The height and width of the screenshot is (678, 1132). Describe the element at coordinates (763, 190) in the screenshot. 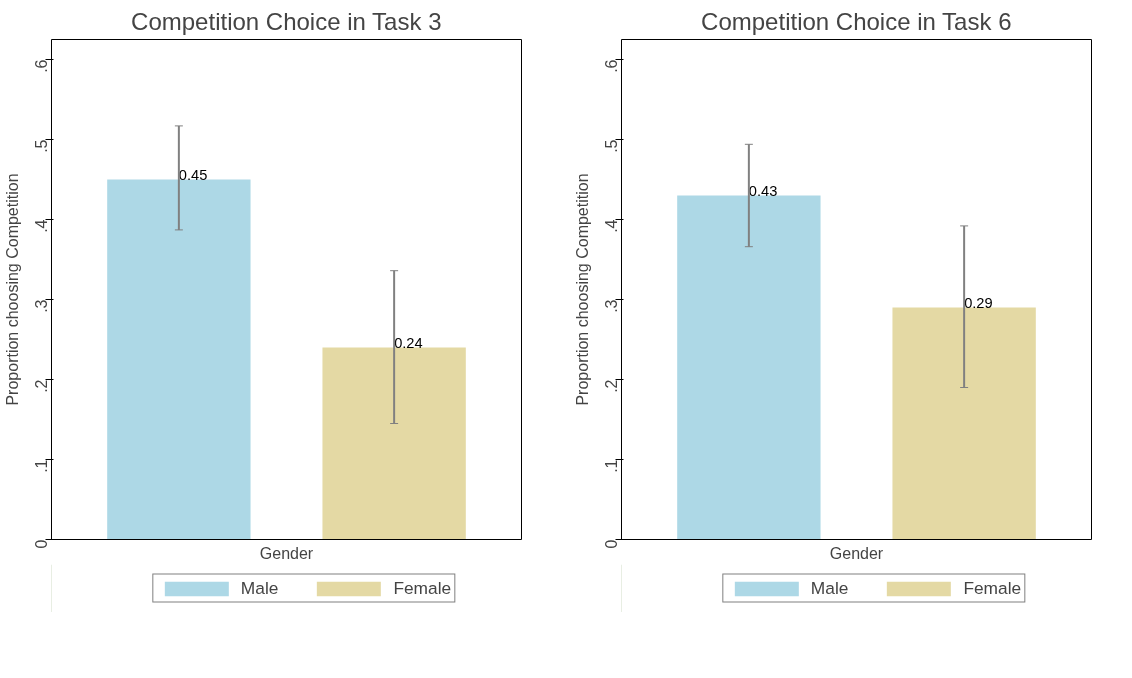

I see `data-label: 0.43` at that location.